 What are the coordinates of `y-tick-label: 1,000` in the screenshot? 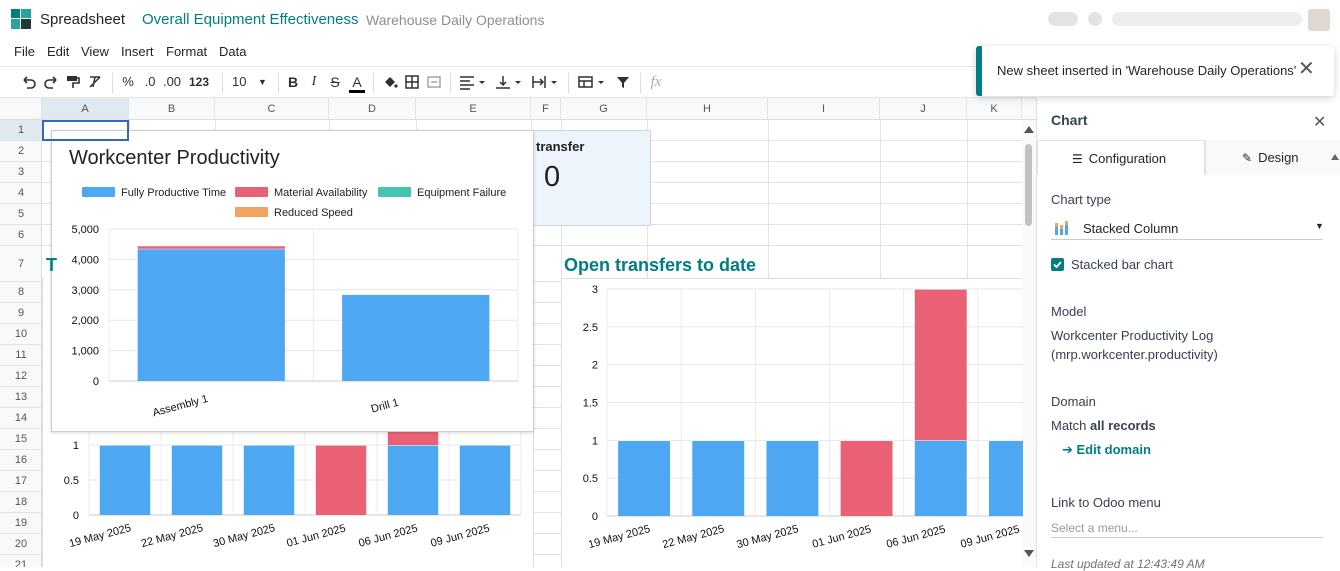 It's located at (85, 352).